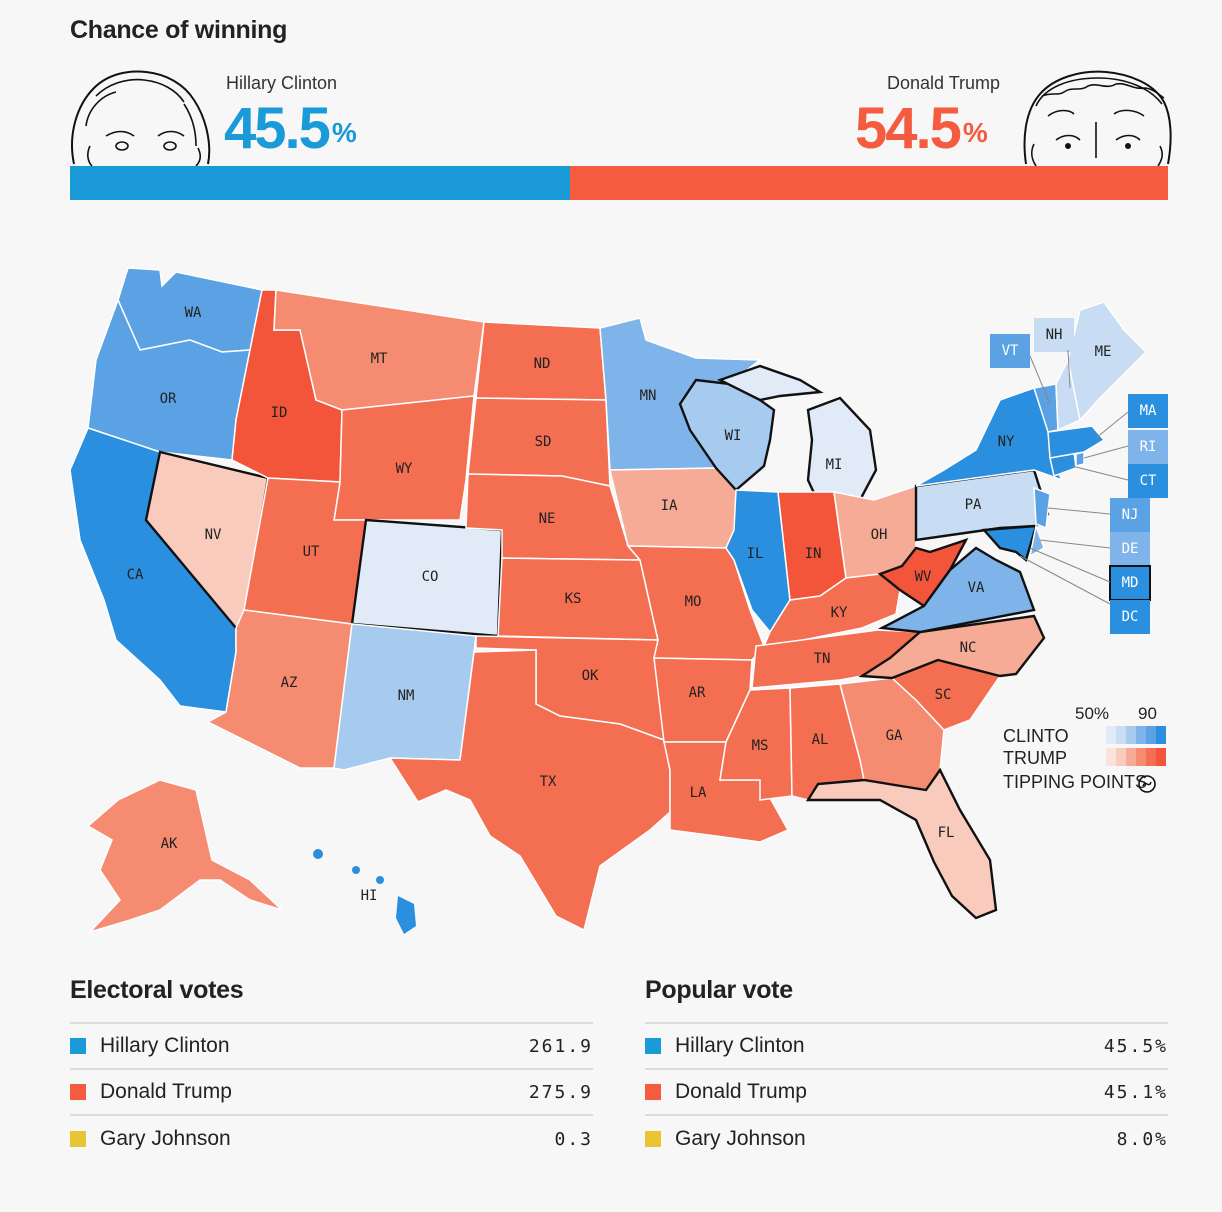 The width and height of the screenshot is (1222, 1212). I want to click on state-label-DE: DE, so click(1130, 549).